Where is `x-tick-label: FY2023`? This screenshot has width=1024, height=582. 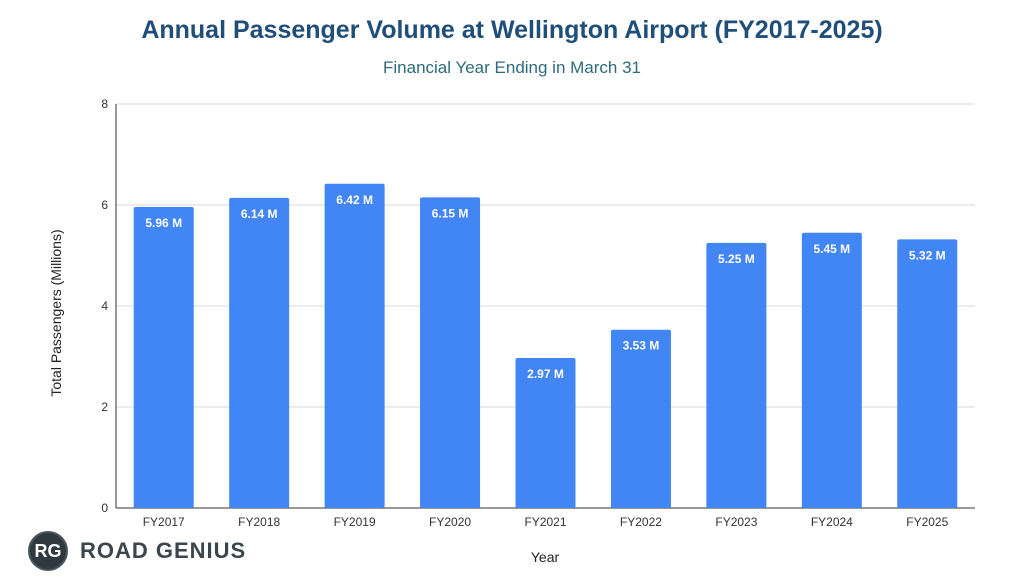 x-tick-label: FY2023 is located at coordinates (736, 522).